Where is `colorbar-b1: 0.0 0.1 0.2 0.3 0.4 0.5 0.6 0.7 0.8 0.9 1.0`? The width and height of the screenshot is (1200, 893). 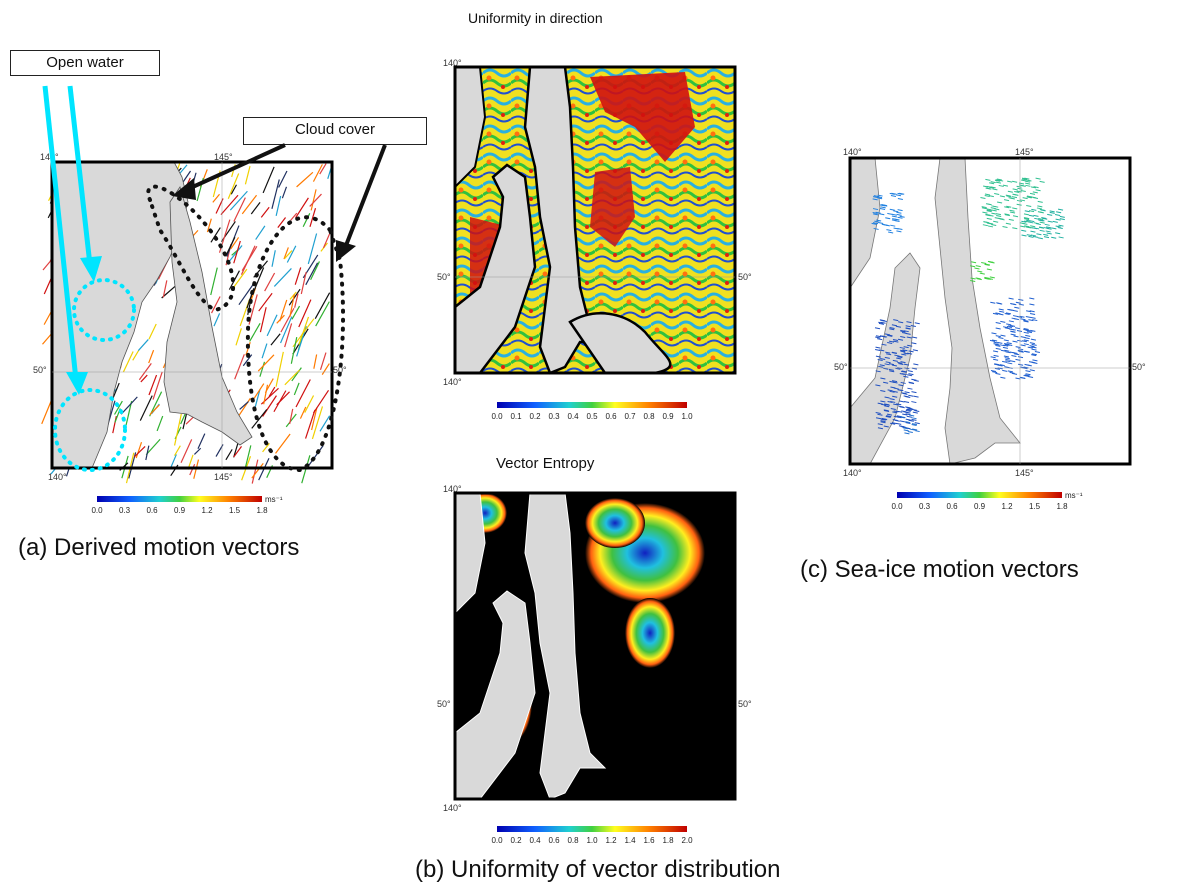
colorbar-b1: 0.0 0.1 0.2 0.3 0.4 0.5 0.6 0.7 0.8 0.9 1.0 is located at coordinates (592, 411).